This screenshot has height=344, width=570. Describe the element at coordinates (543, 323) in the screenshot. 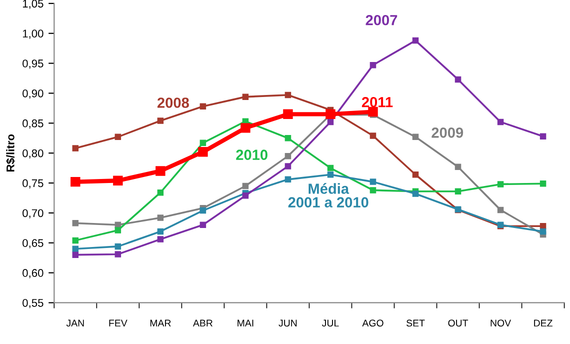

I see `x-tick-label: DEZ` at that location.